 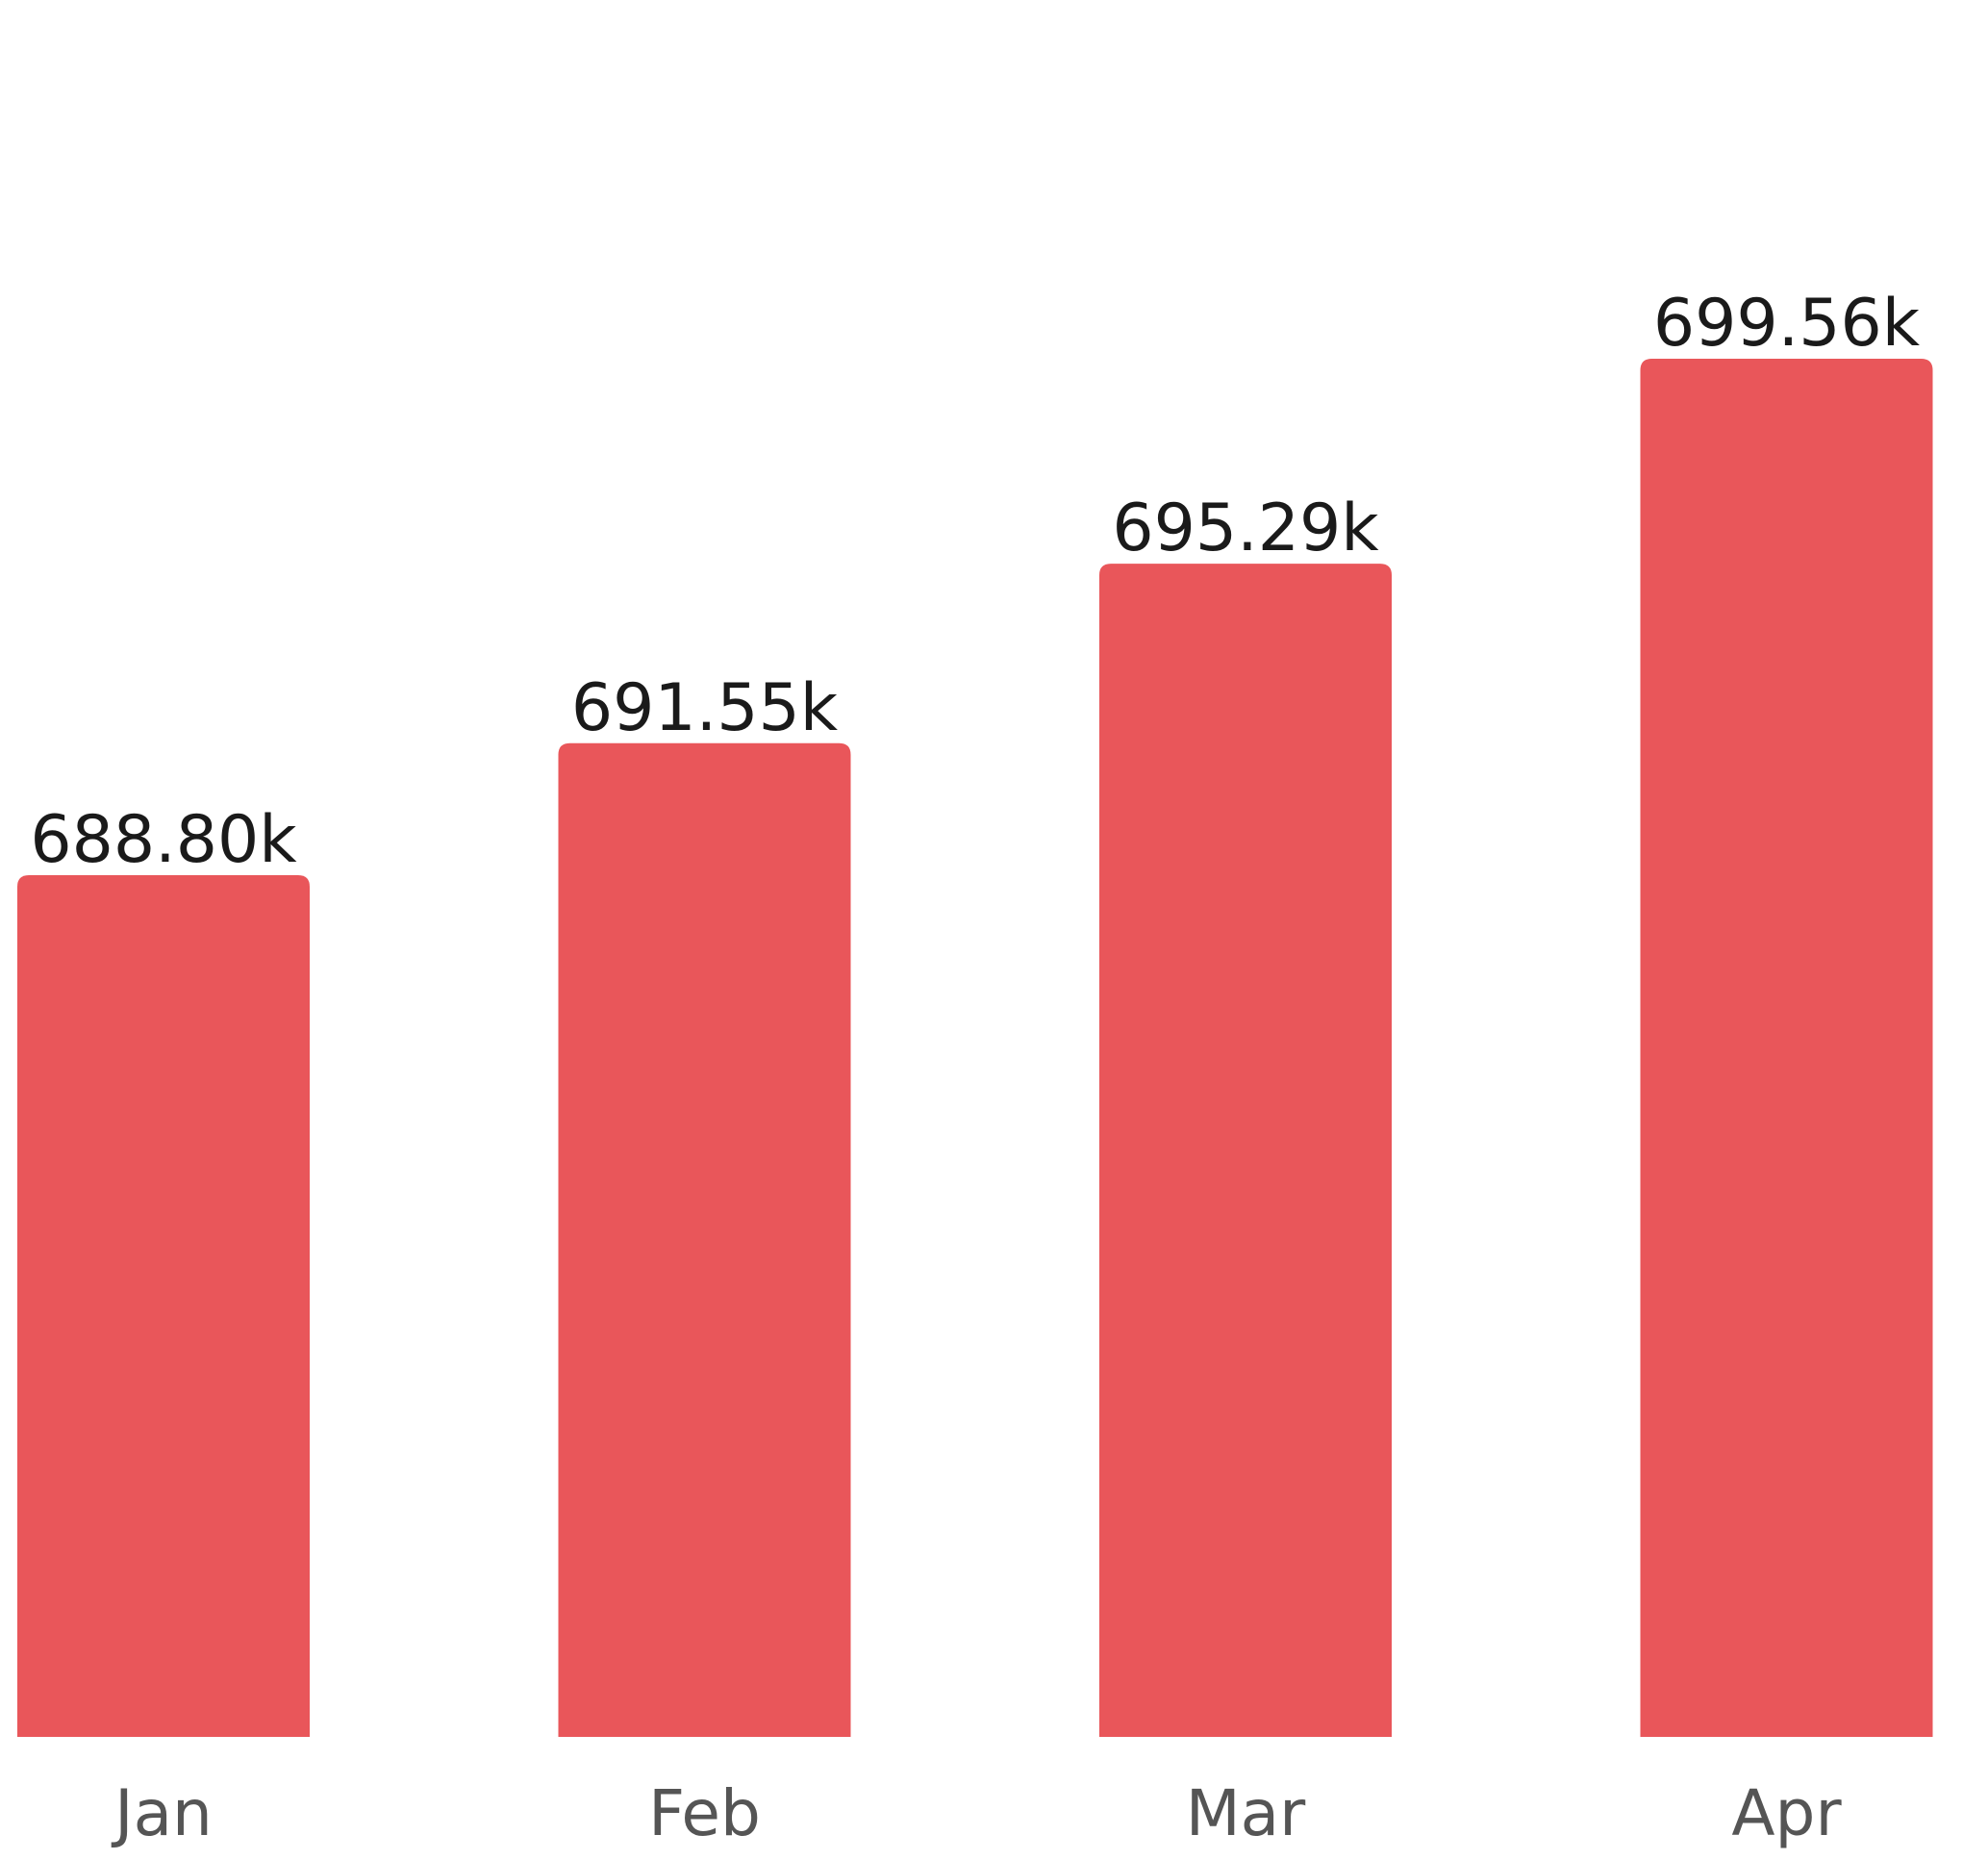 I want to click on x-tick-label-jan: Jan, so click(x=162, y=1813).